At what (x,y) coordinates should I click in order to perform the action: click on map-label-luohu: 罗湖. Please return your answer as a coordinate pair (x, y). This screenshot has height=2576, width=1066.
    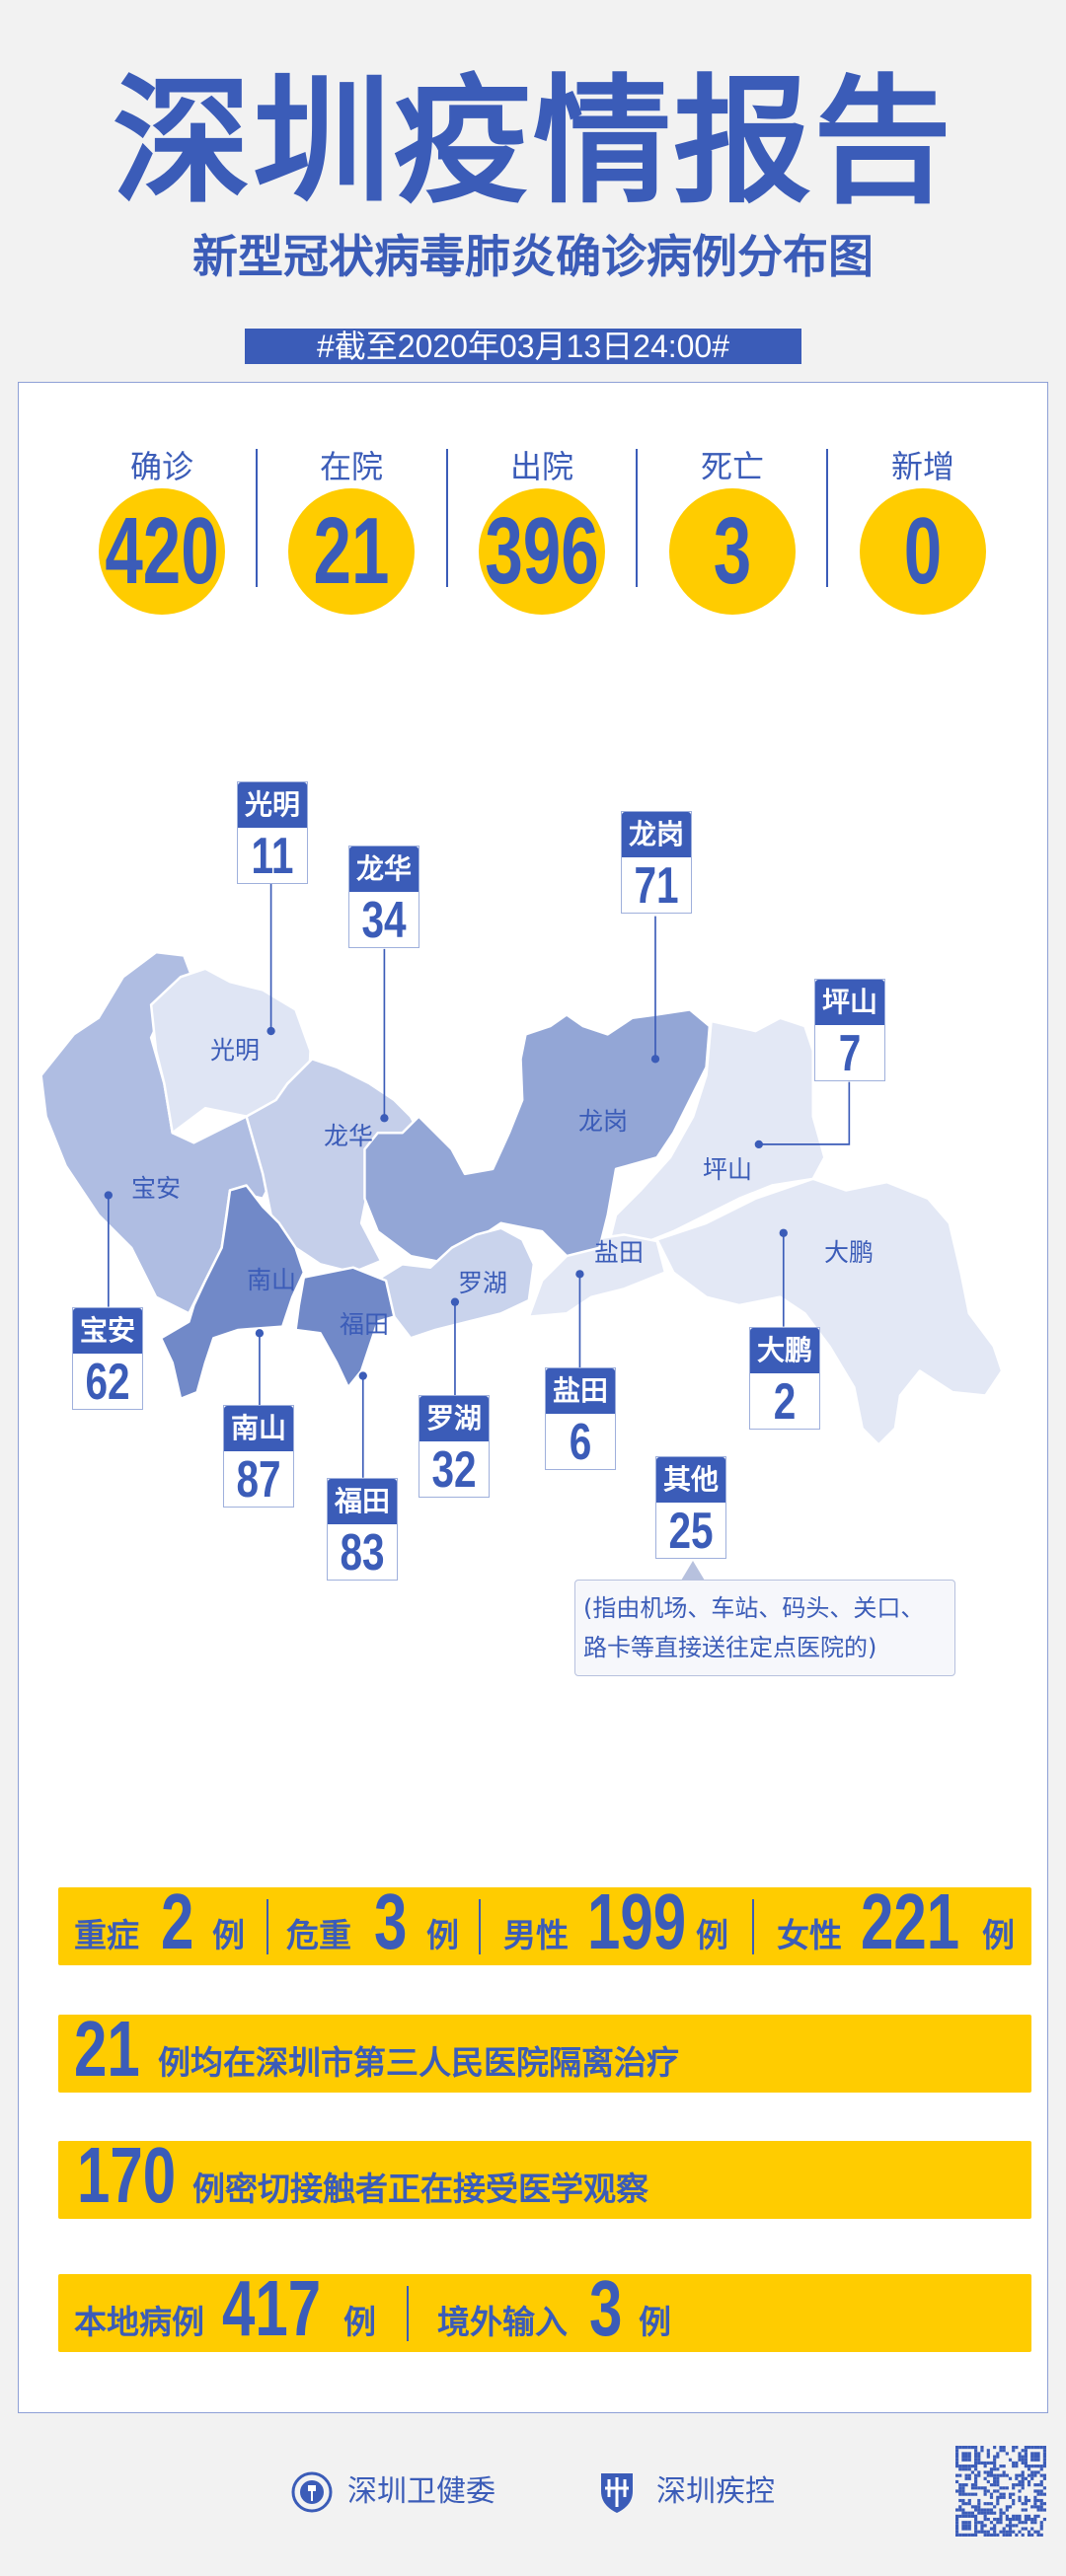
    Looking at the image, I should click on (482, 1283).